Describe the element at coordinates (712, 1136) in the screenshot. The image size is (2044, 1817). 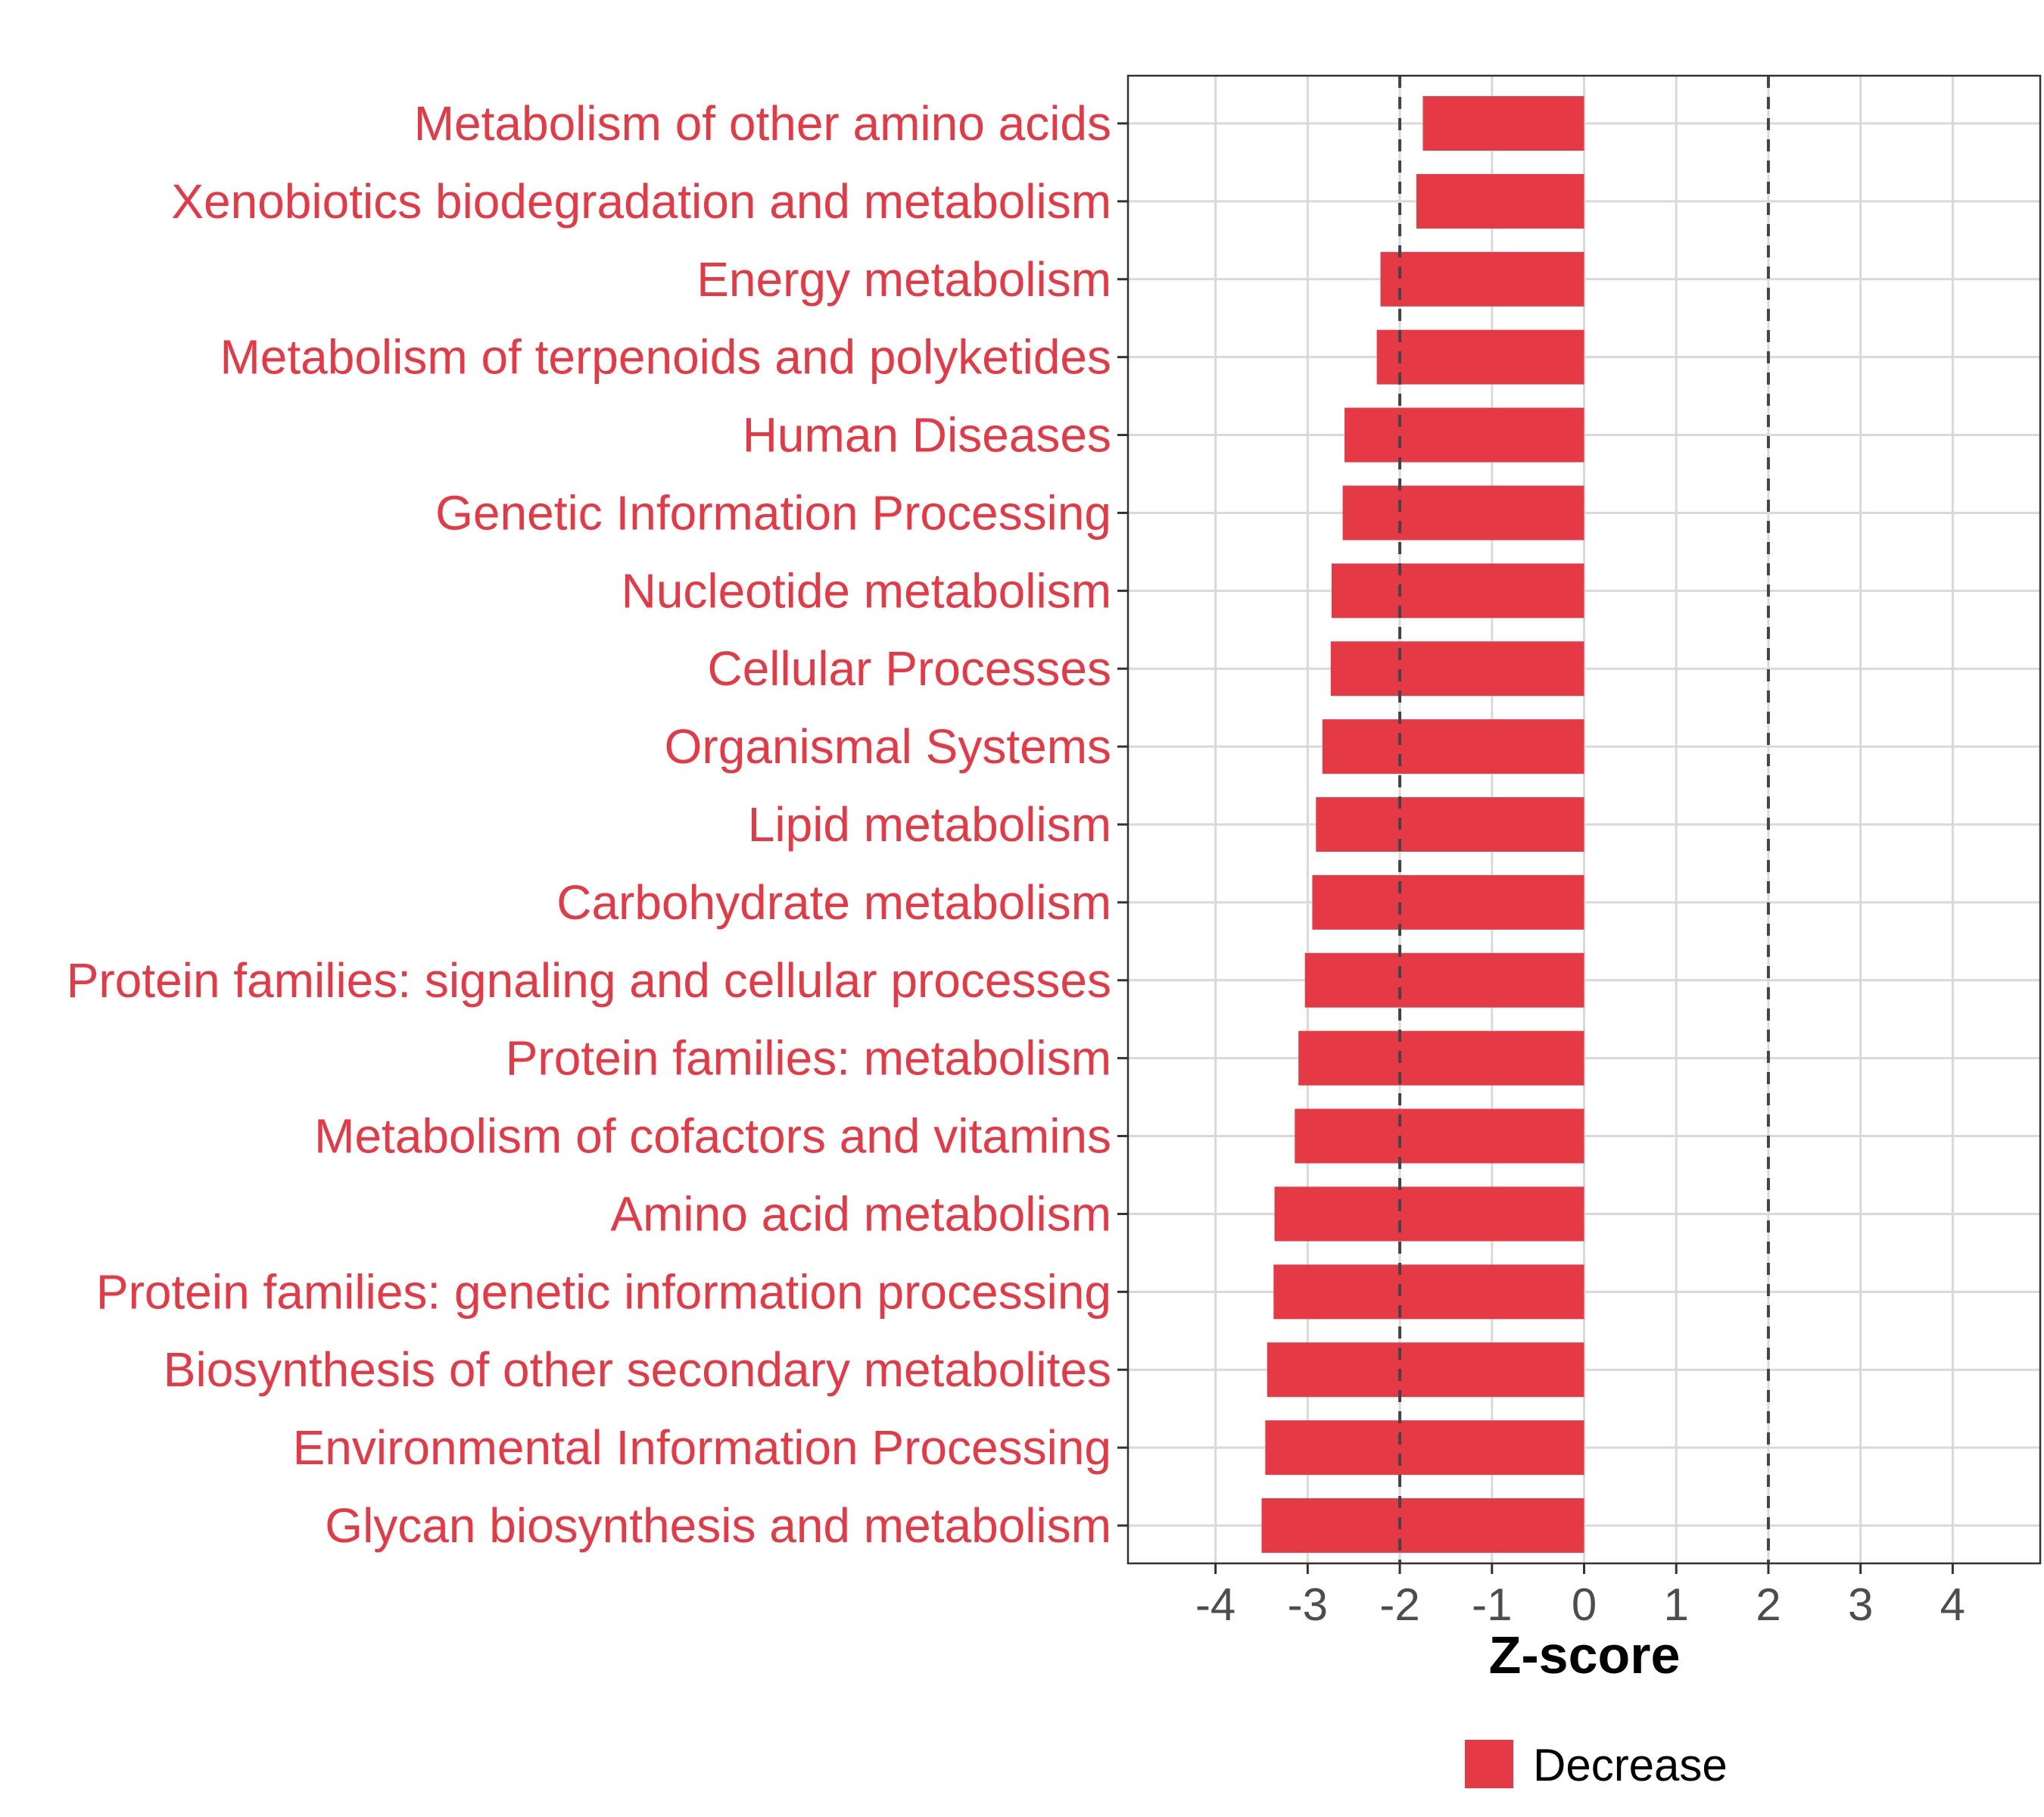
I see `y-tick-label: Metabolism of cofactors and vitamins` at that location.